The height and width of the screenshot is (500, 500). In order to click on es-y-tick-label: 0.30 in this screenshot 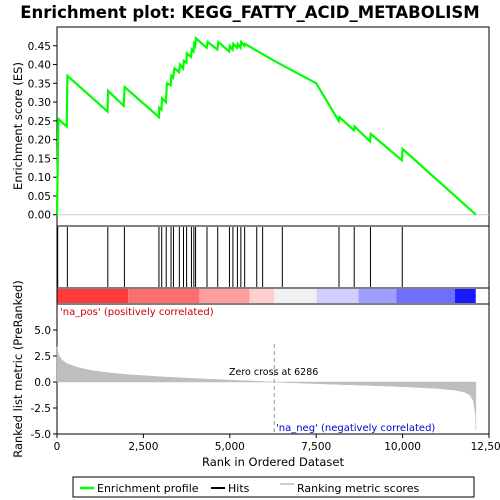, I will do `click(39, 103)`.